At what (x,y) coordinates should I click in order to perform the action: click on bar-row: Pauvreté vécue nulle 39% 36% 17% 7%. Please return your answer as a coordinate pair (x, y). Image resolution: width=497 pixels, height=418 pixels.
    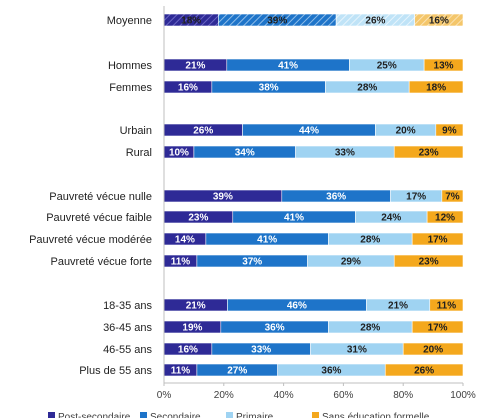
    Looking at the image, I should click on (256, 196).